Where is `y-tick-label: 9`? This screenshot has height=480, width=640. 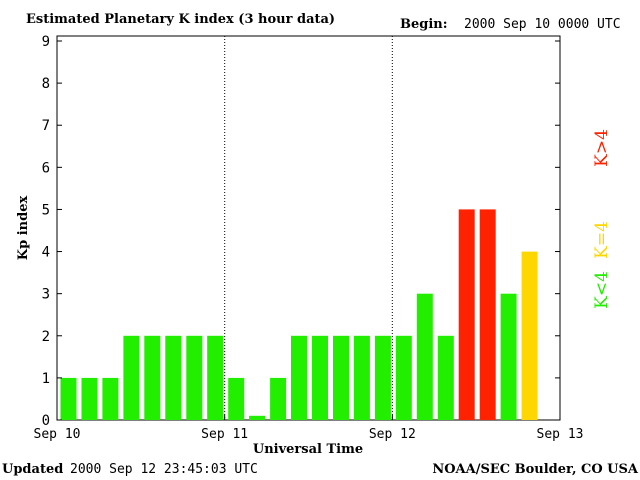
y-tick-label: 9 is located at coordinates (46, 42).